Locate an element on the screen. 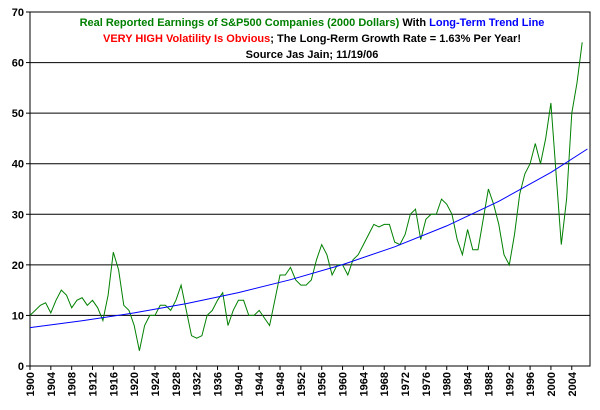 Image resolution: width=600 pixels, height=410 pixels. y-tick-label: 50 is located at coordinates (18, 114).